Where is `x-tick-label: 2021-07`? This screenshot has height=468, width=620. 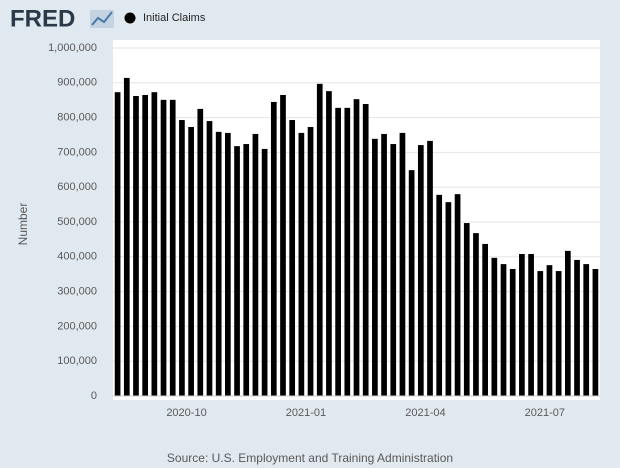 x-tick-label: 2021-07 is located at coordinates (545, 413).